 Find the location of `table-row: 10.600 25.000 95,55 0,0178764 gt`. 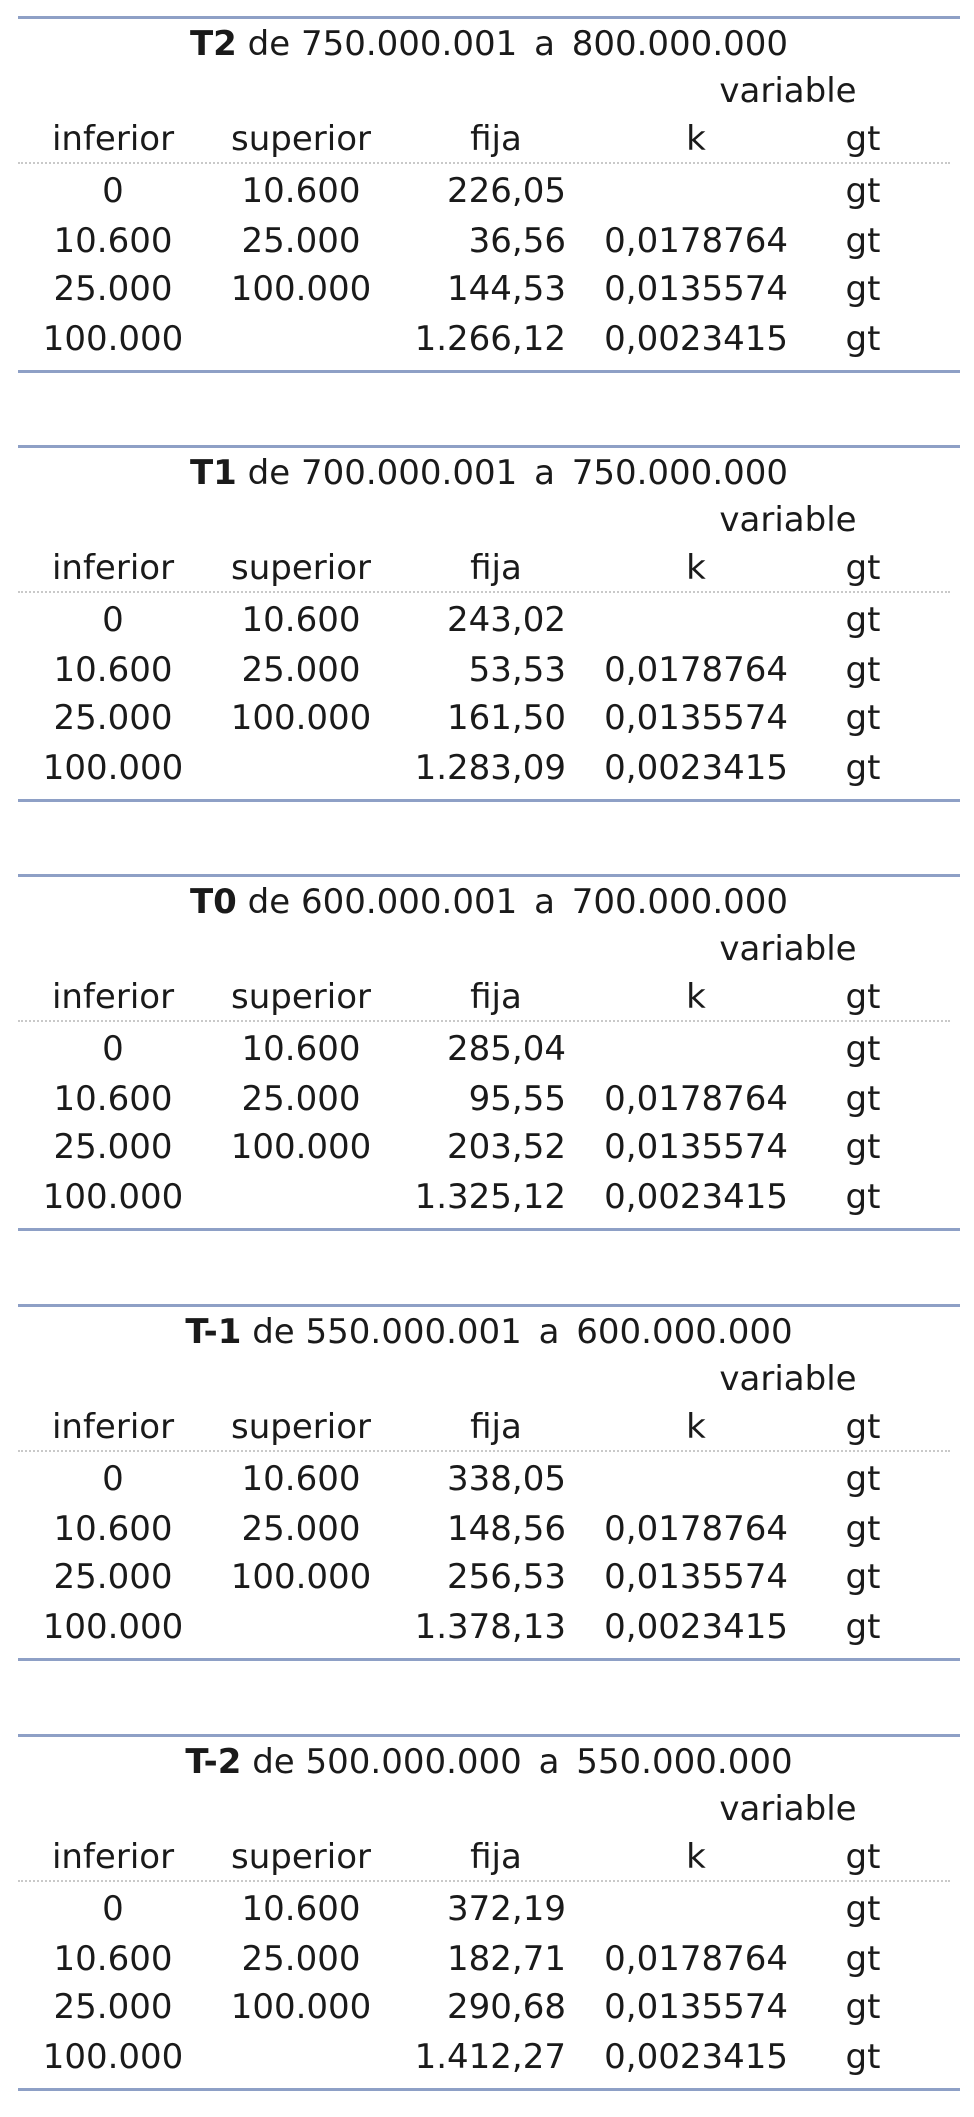

table-row: 10.600 25.000 95,55 0,0178764 gt is located at coordinates (489, 1099).